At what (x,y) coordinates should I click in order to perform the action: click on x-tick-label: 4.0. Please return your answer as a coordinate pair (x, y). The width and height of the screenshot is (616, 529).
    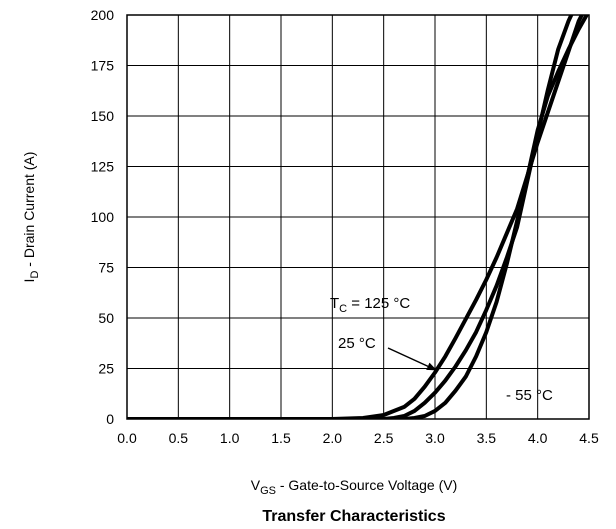
    Looking at the image, I should click on (538, 438).